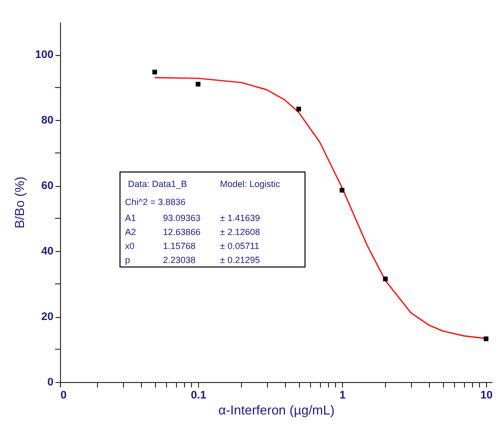 This screenshot has height=430, width=502. I want to click on y-axis-title: B/Bo (%), so click(20, 202).